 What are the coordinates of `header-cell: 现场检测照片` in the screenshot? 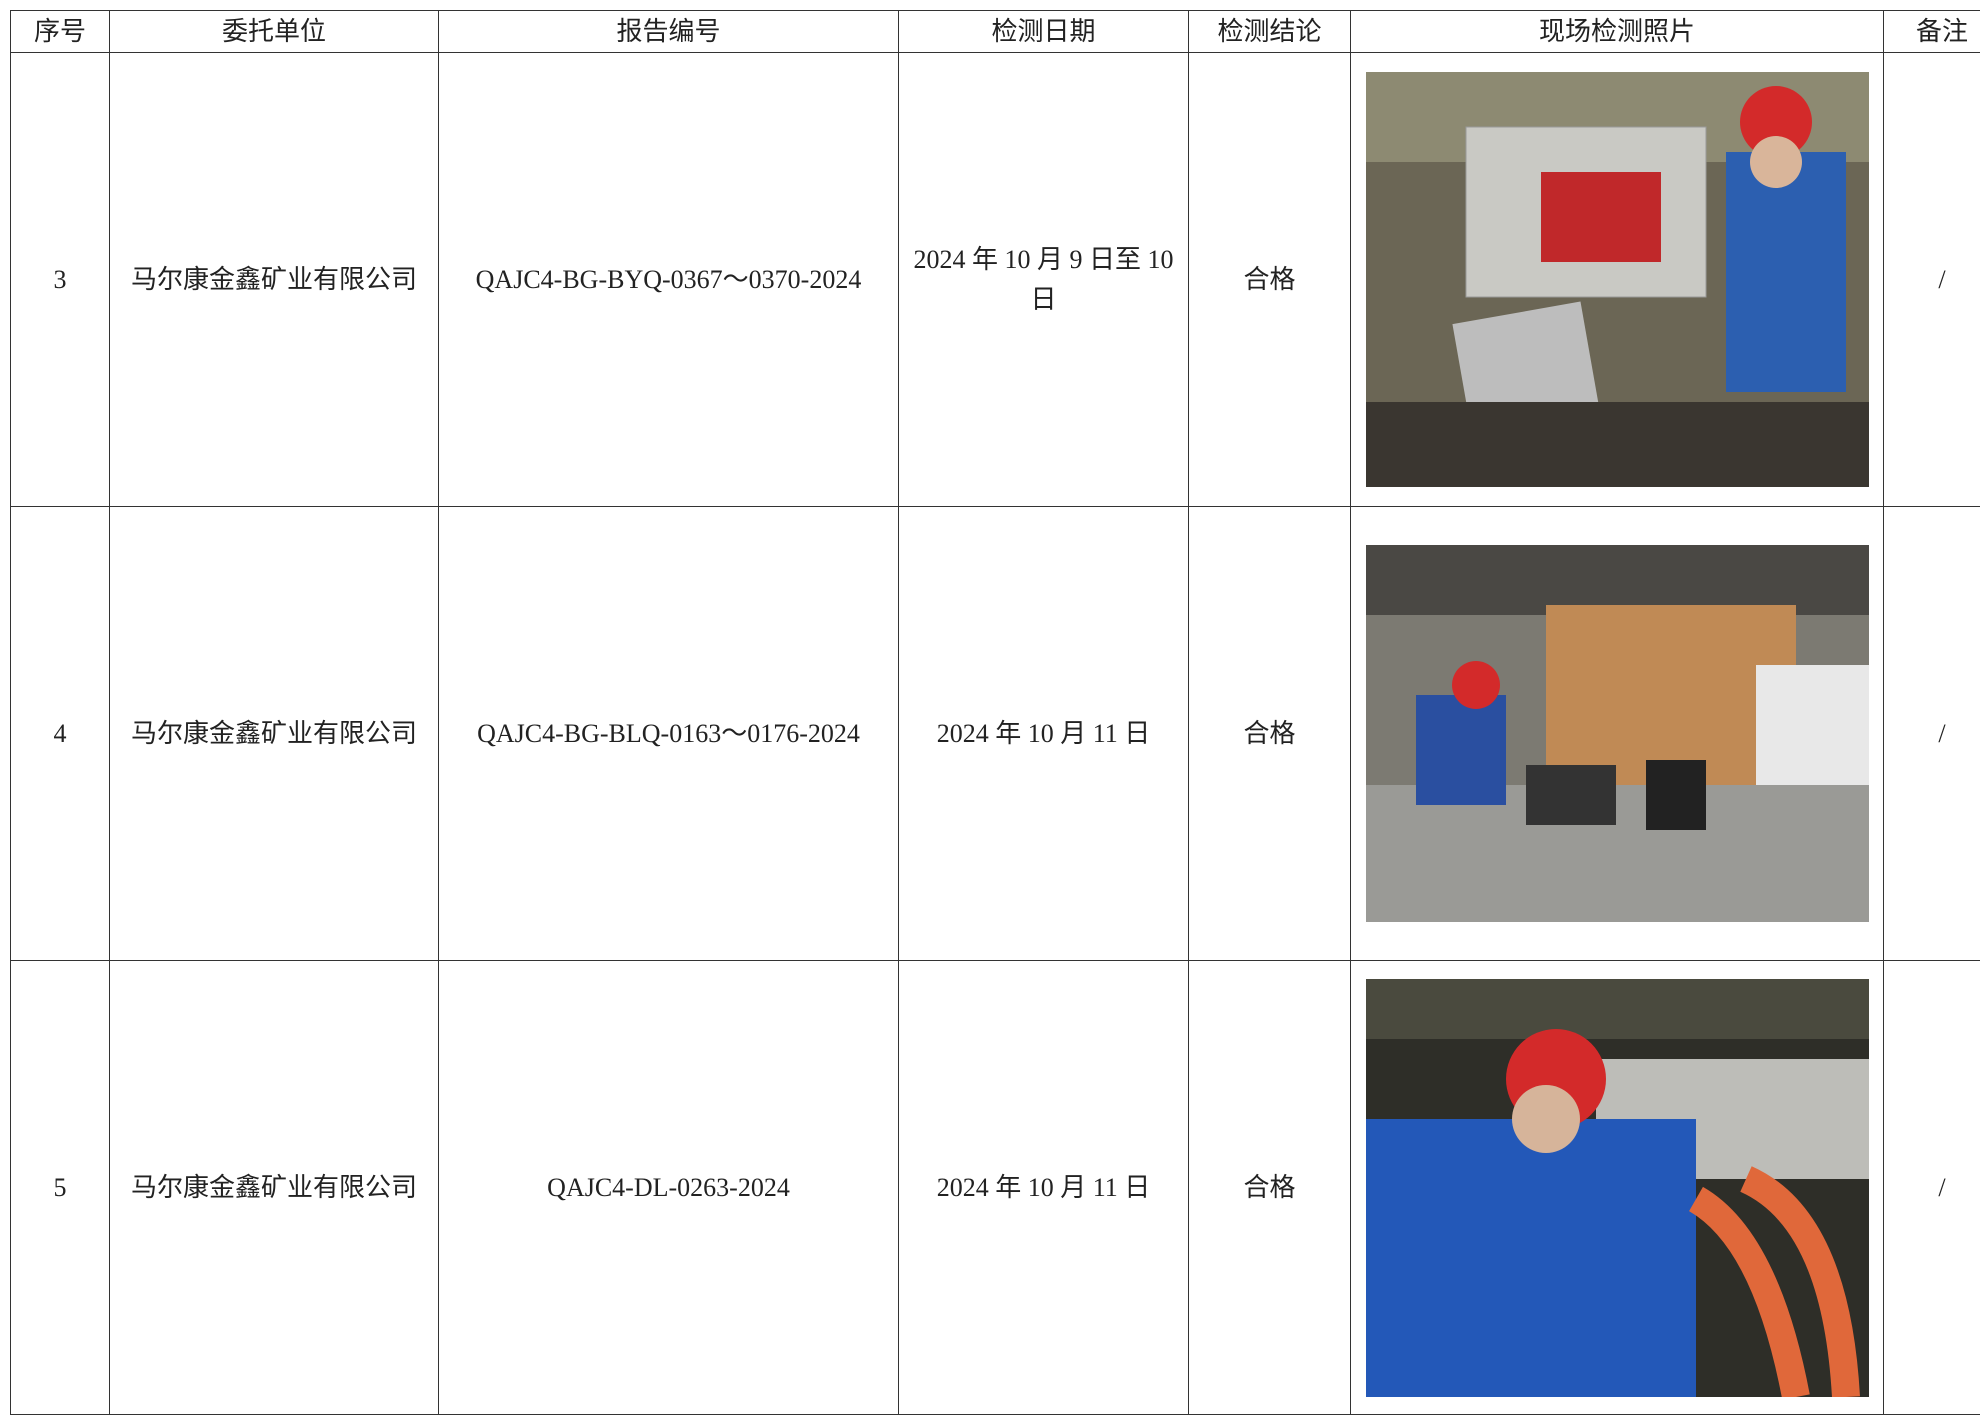 It's located at (1617, 31).